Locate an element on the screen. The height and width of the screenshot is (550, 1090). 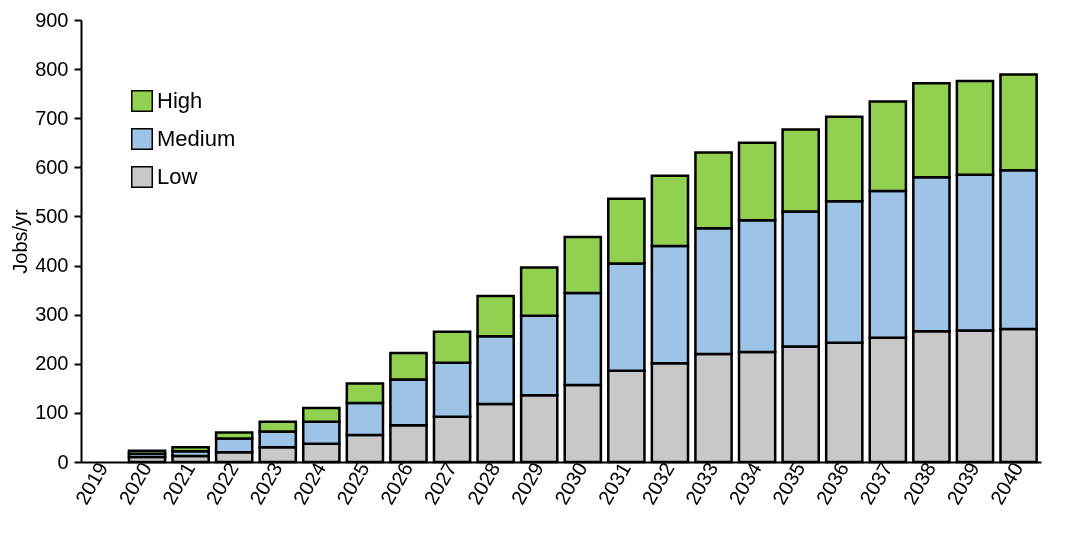
y-tick-label: 600 is located at coordinates (52, 166).